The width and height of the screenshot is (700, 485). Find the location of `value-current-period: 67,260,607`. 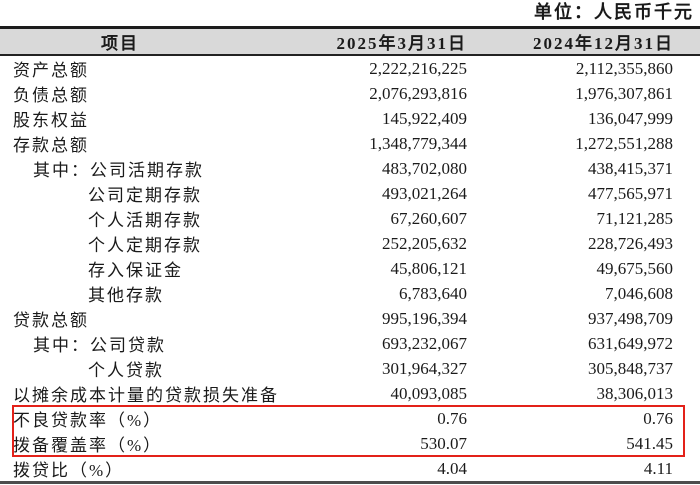

value-current-period: 67,260,607 is located at coordinates (429, 218).